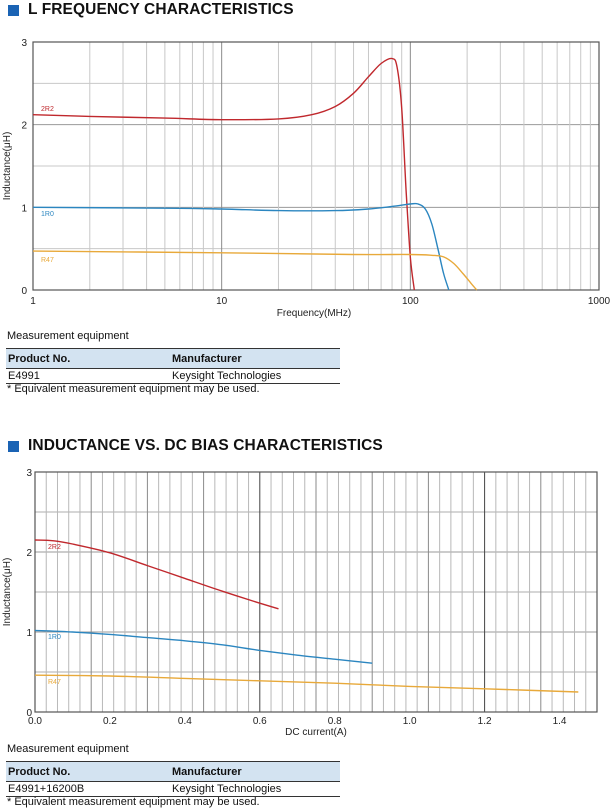 The height and width of the screenshot is (812, 614). I want to click on svg-text: 1.2, so click(485, 721).